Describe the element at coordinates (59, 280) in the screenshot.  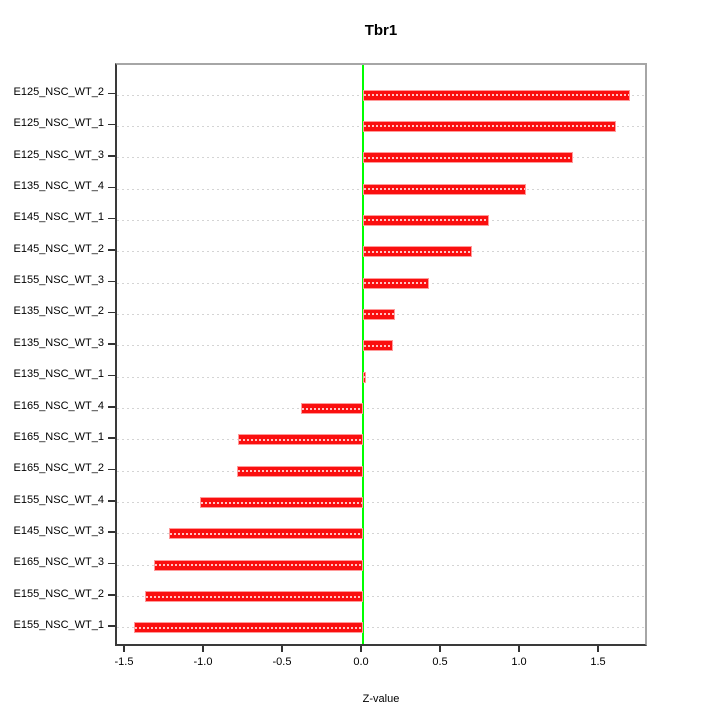
I see `category-label: E155_NSC_WT_3` at that location.